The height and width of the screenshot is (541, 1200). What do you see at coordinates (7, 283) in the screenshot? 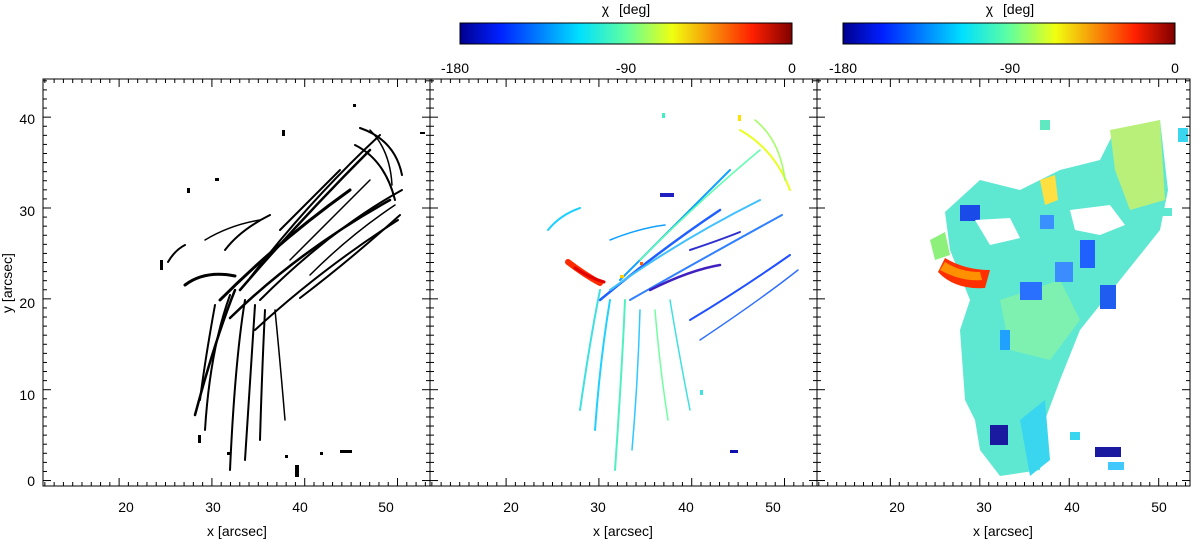
I see `y-axis-title: y [arcsec]` at bounding box center [7, 283].